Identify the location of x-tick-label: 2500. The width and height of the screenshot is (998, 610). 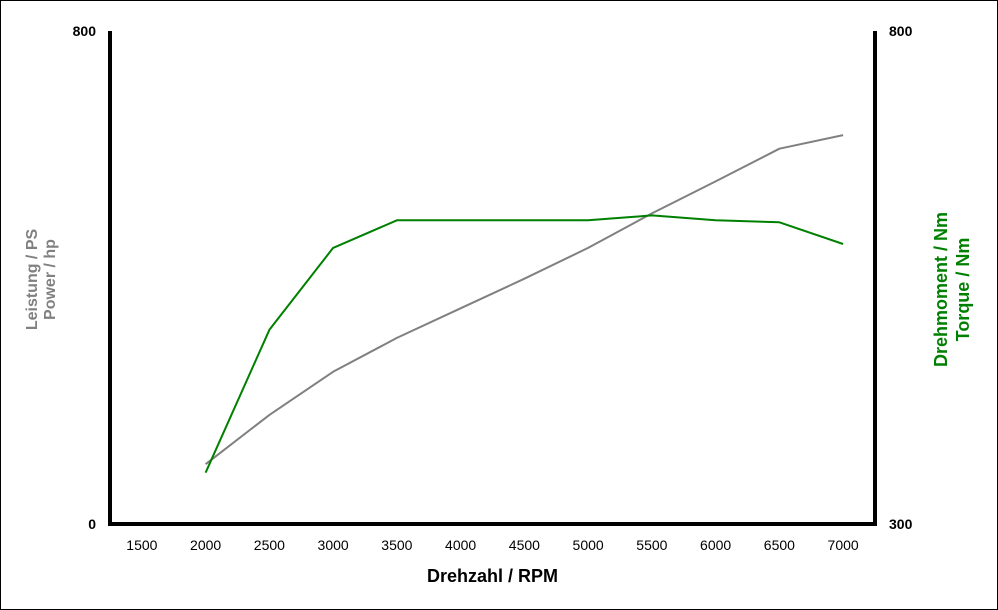
(269, 545).